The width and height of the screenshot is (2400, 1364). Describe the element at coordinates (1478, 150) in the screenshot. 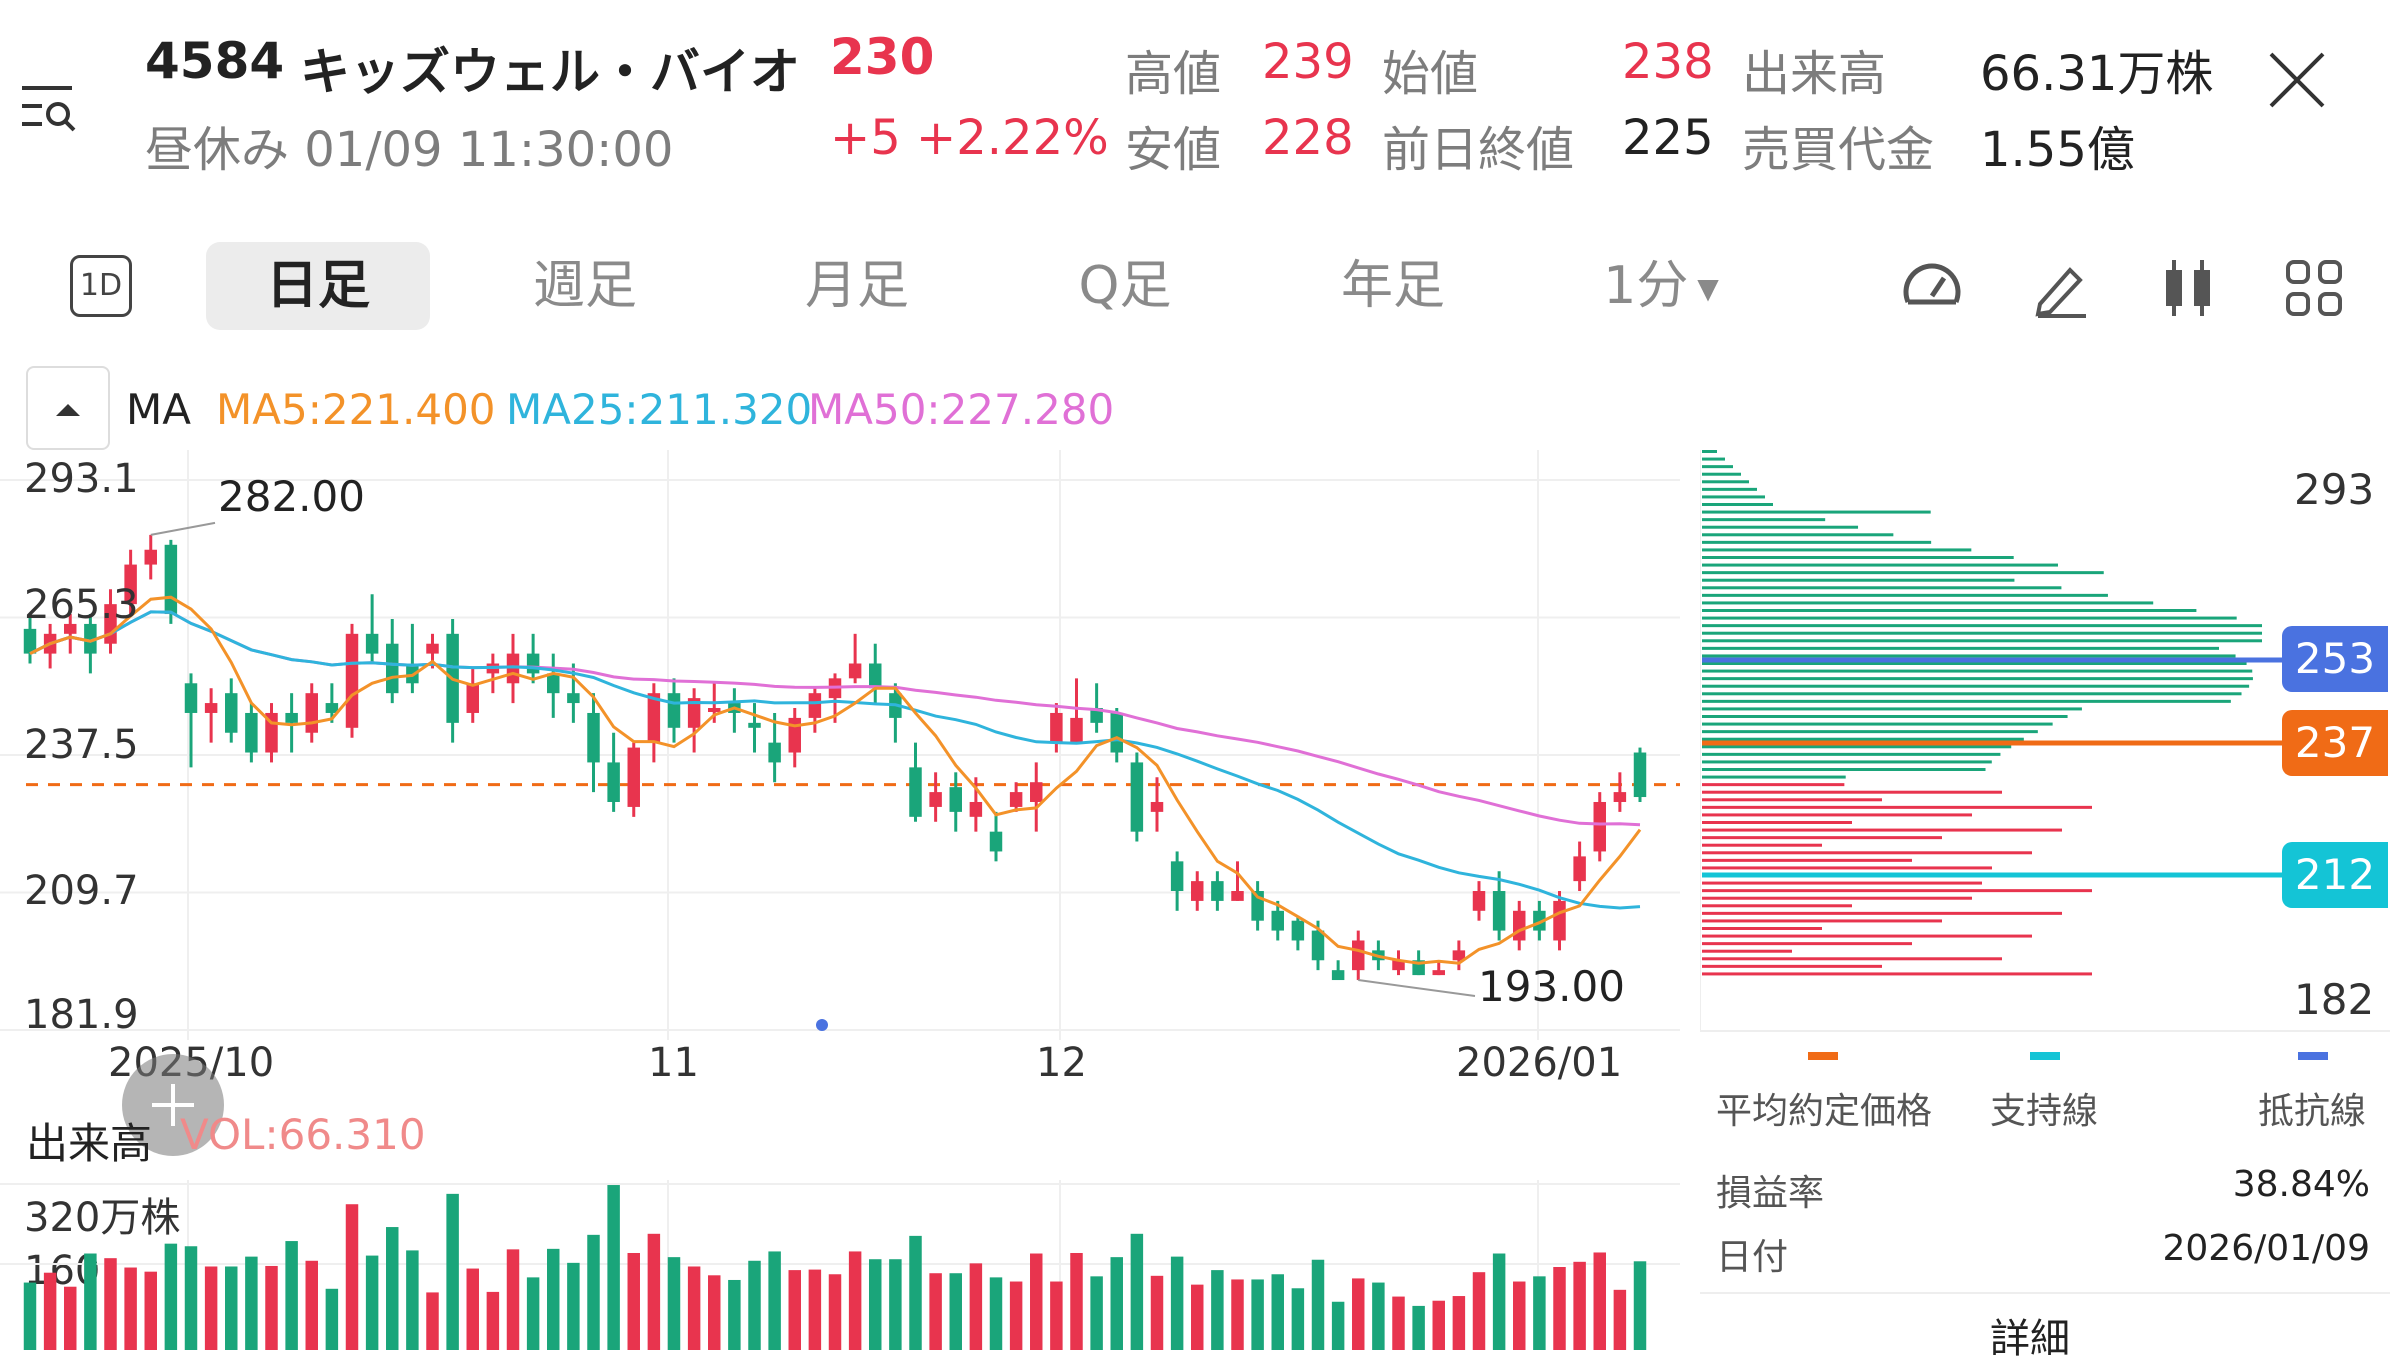

I see `stat-label: 前日終値` at that location.